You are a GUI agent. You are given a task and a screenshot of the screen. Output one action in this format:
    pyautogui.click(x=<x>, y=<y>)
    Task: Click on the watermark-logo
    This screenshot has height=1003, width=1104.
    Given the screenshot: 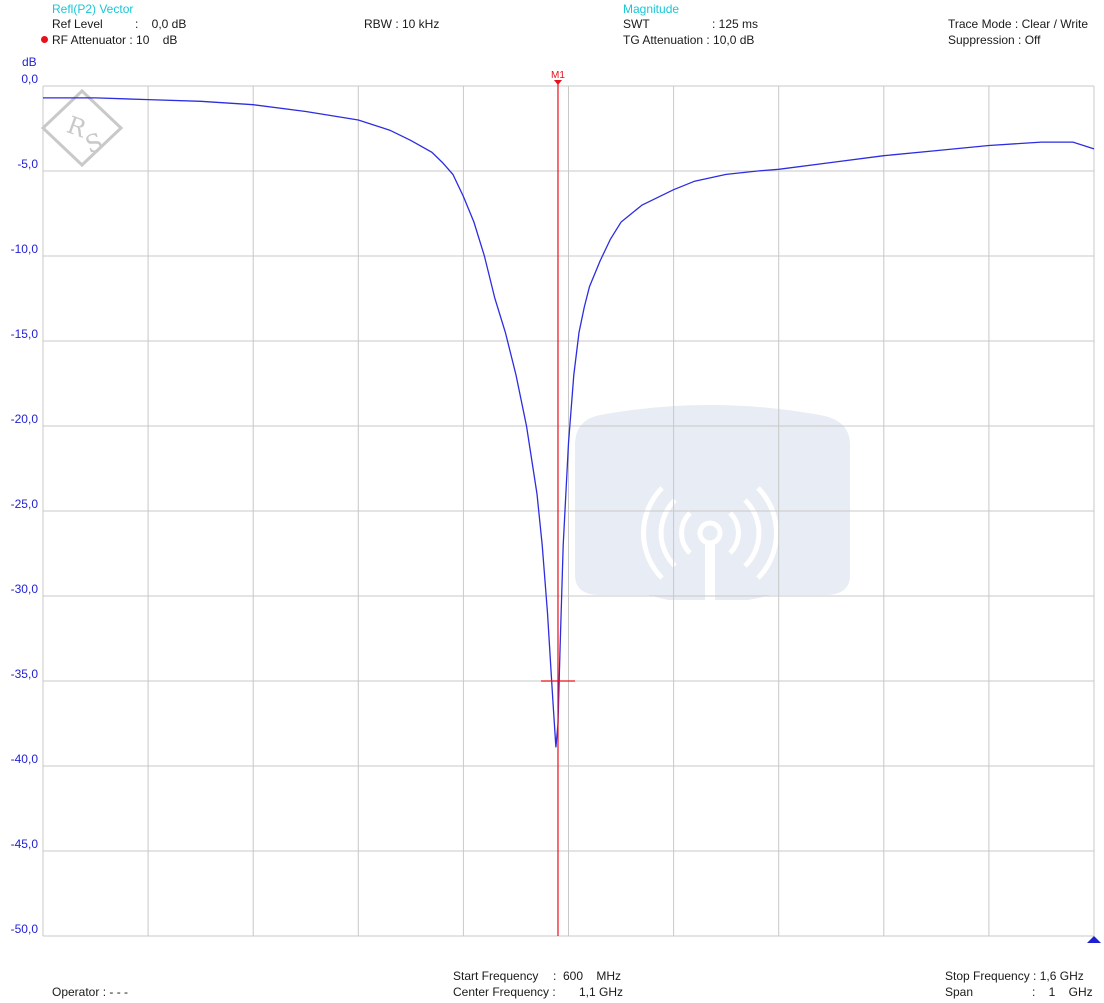 What is the action you would take?
    pyautogui.click(x=712, y=502)
    